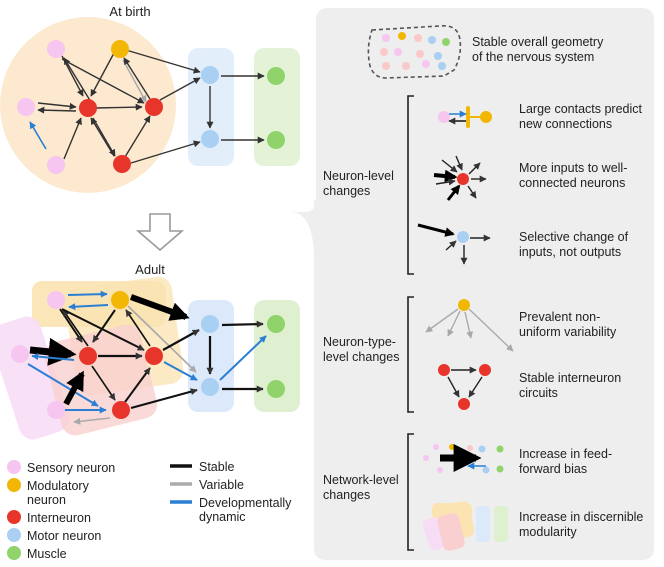 This screenshot has height=567, width=664. Describe the element at coordinates (465, 117) in the screenshot. I see `large-contacts-icon` at that location.